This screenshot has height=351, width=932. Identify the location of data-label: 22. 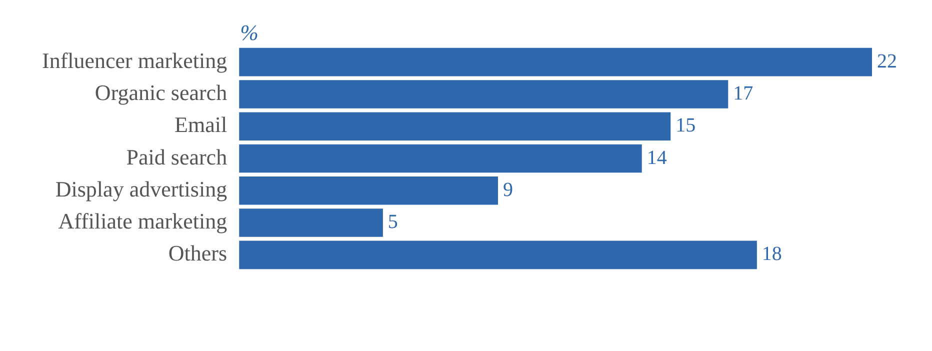
(887, 61).